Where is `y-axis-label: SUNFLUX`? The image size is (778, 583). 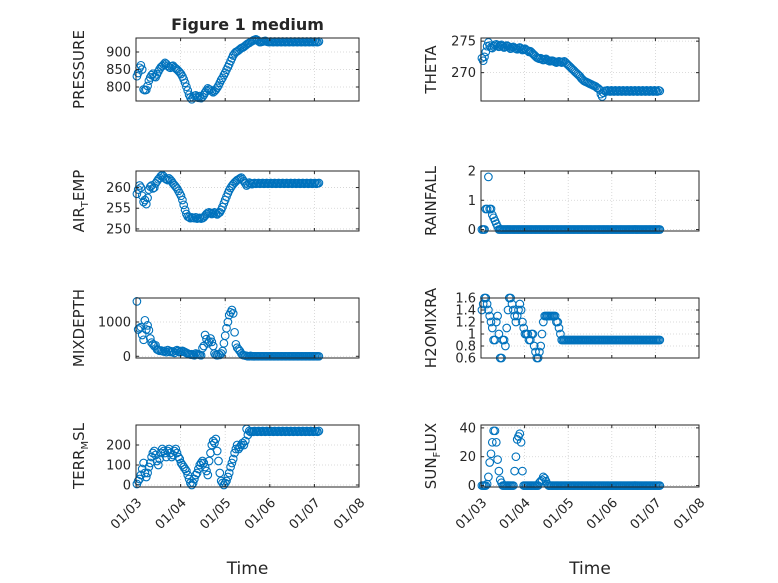 y-axis-label: SUNFLUX is located at coordinates (432, 456).